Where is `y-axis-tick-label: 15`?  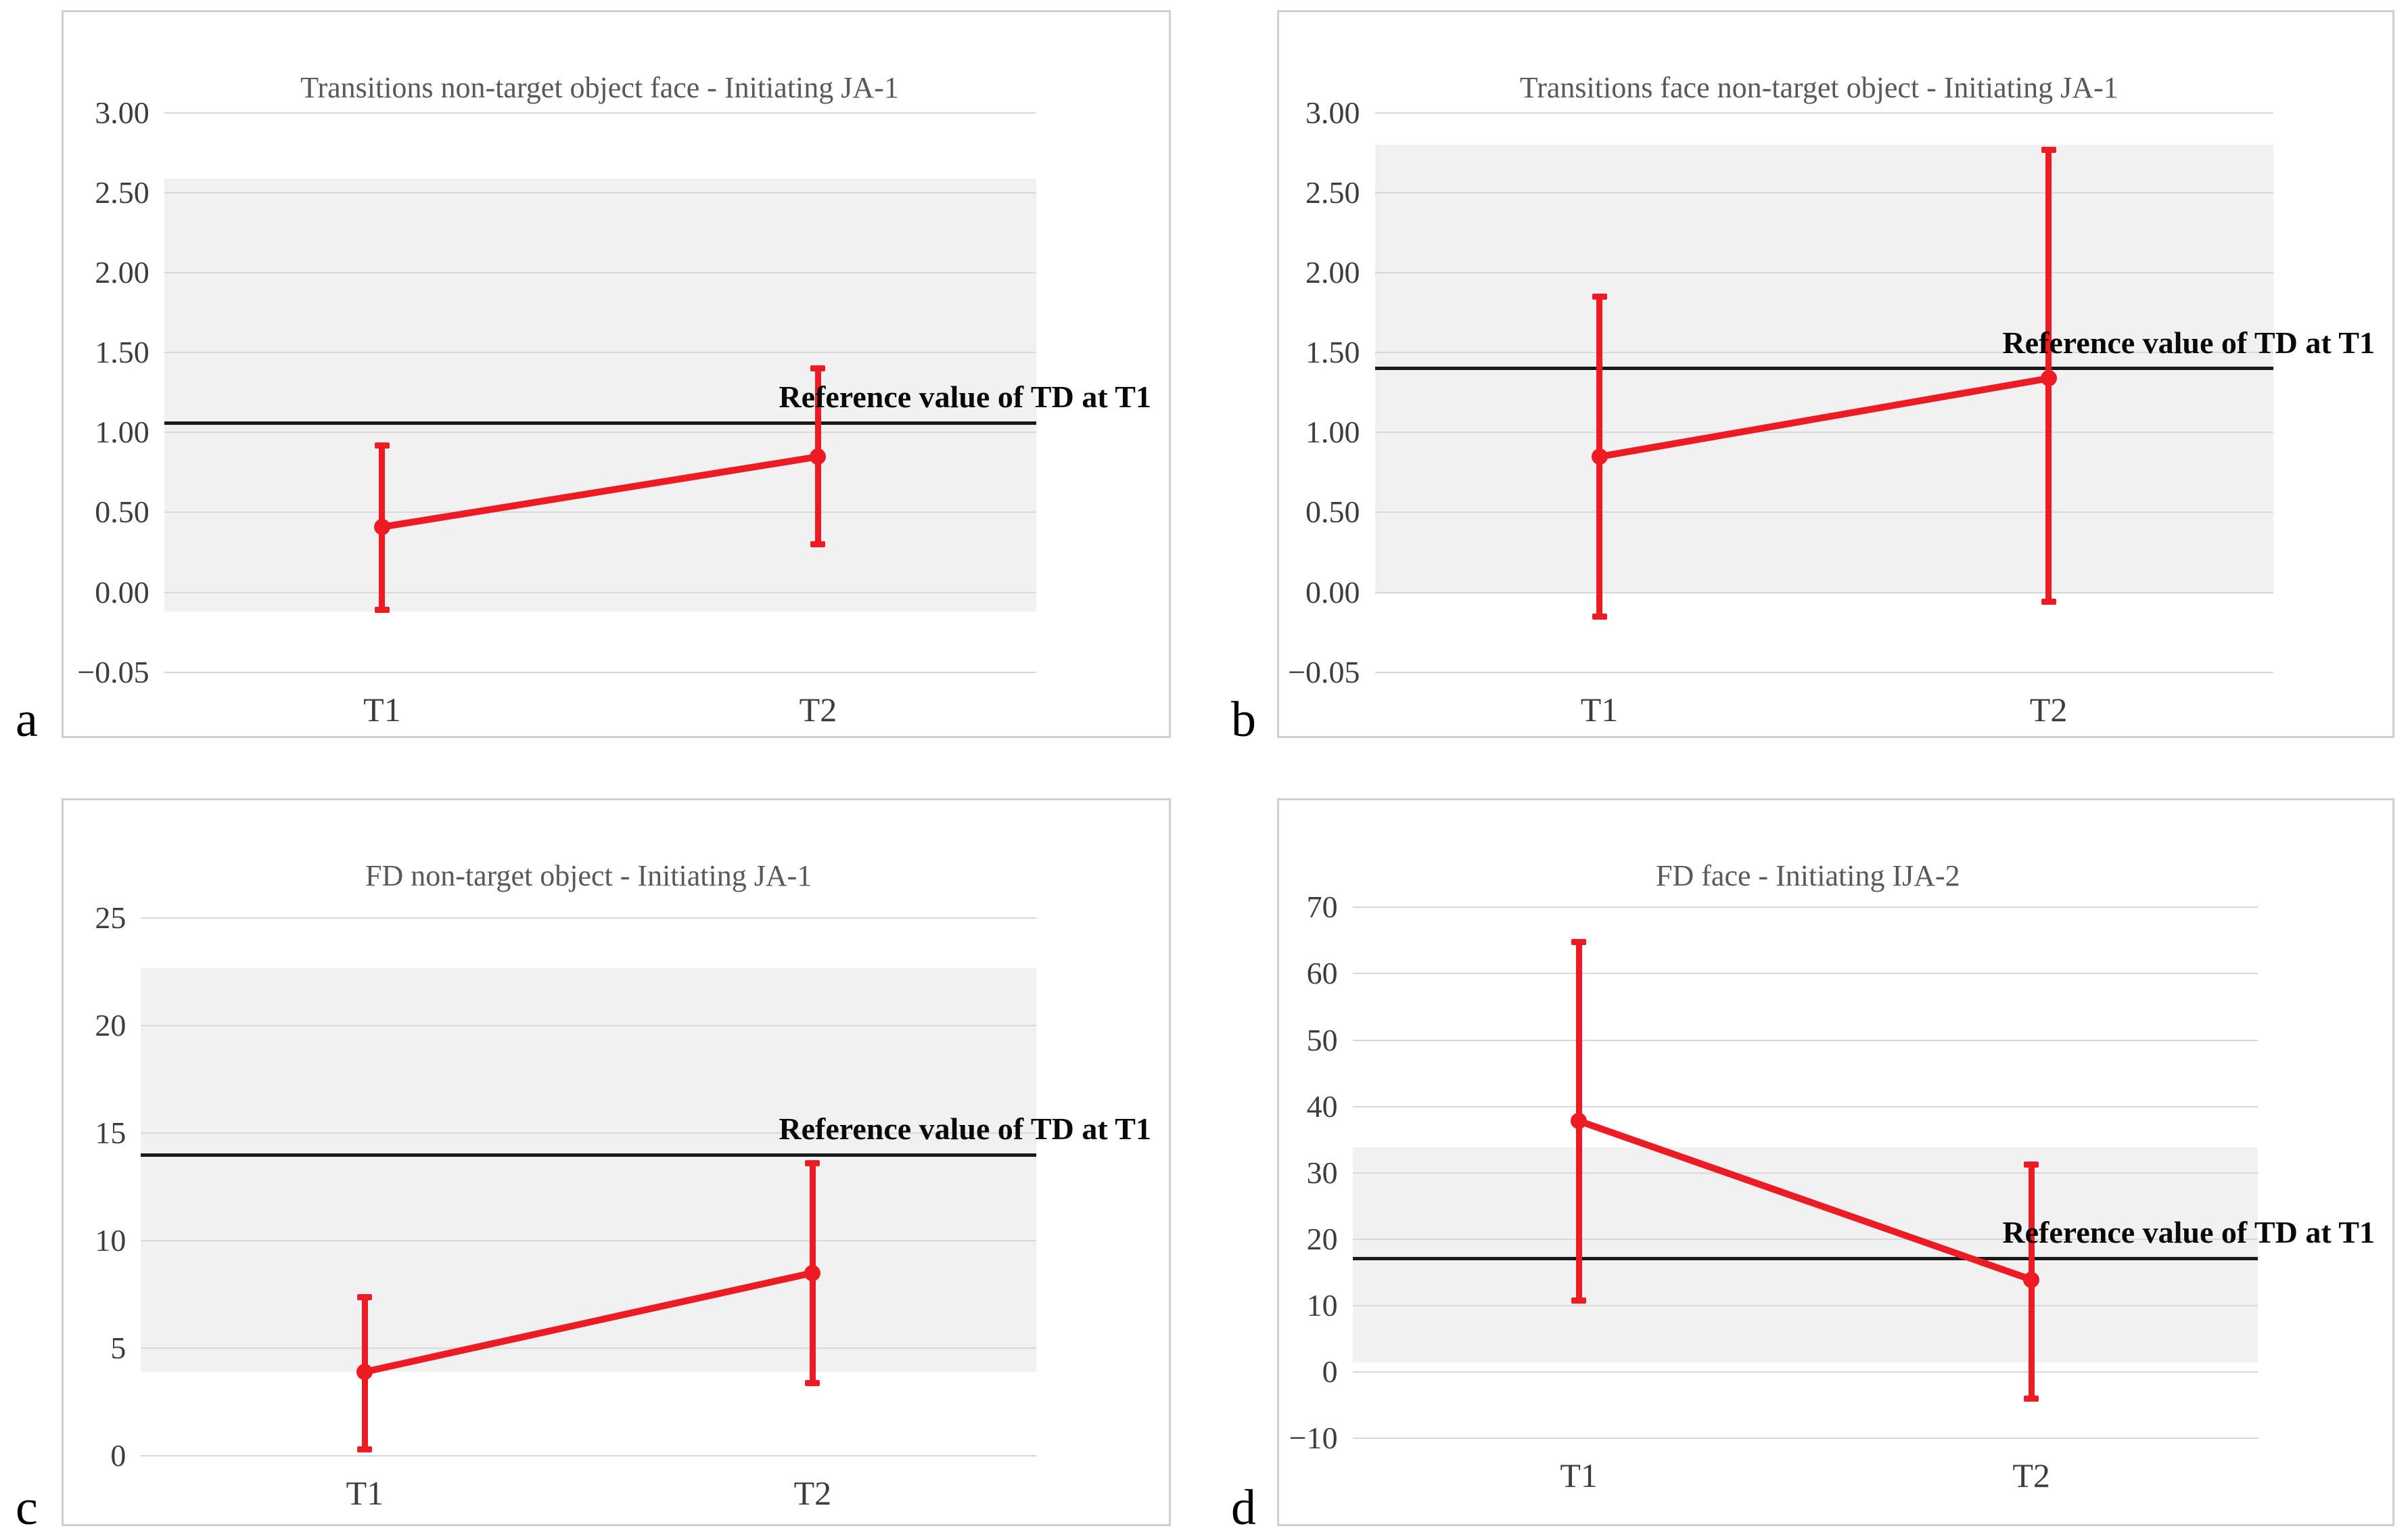 y-axis-tick-label: 15 is located at coordinates (110, 1133).